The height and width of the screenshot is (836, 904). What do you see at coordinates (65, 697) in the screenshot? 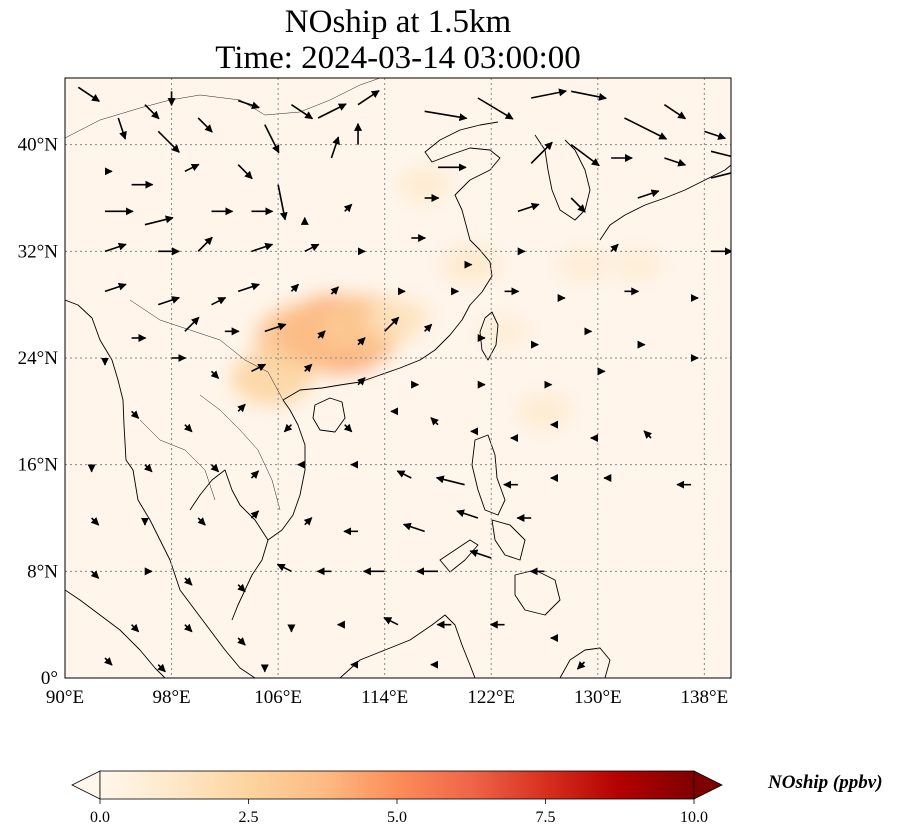
I see `longitude-tick-label: 90°E` at bounding box center [65, 697].